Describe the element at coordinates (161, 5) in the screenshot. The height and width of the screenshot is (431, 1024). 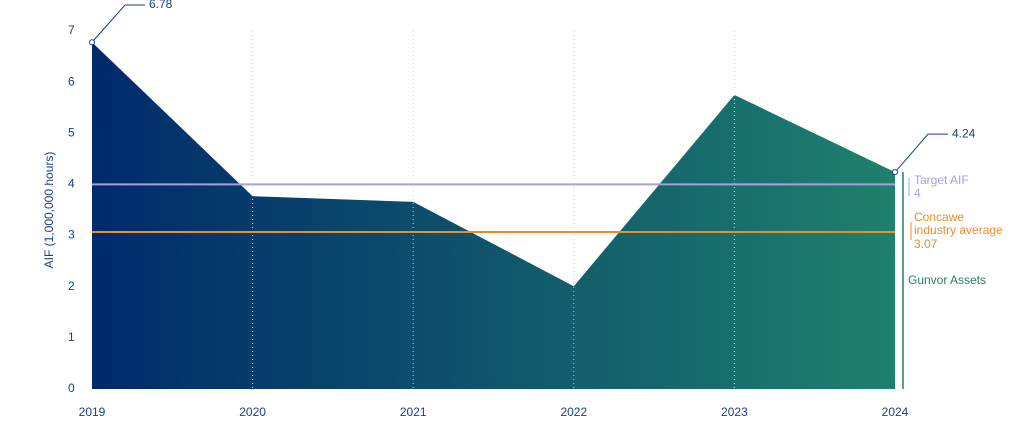
I see `value-label: 6.78` at that location.